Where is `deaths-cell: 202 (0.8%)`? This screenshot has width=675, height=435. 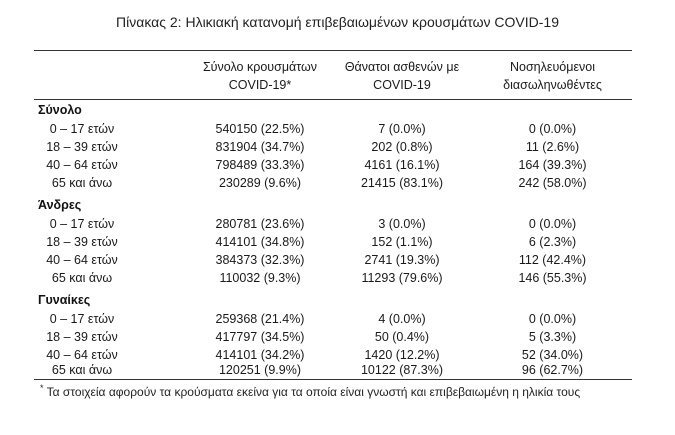 deaths-cell: 202 (0.8%) is located at coordinates (402, 147).